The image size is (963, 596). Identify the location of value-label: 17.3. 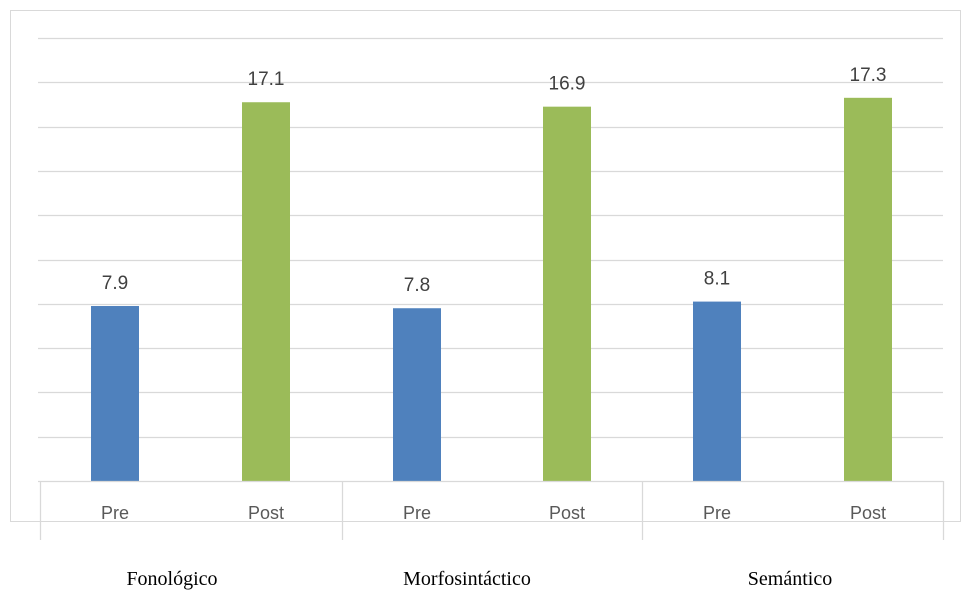
(868, 75).